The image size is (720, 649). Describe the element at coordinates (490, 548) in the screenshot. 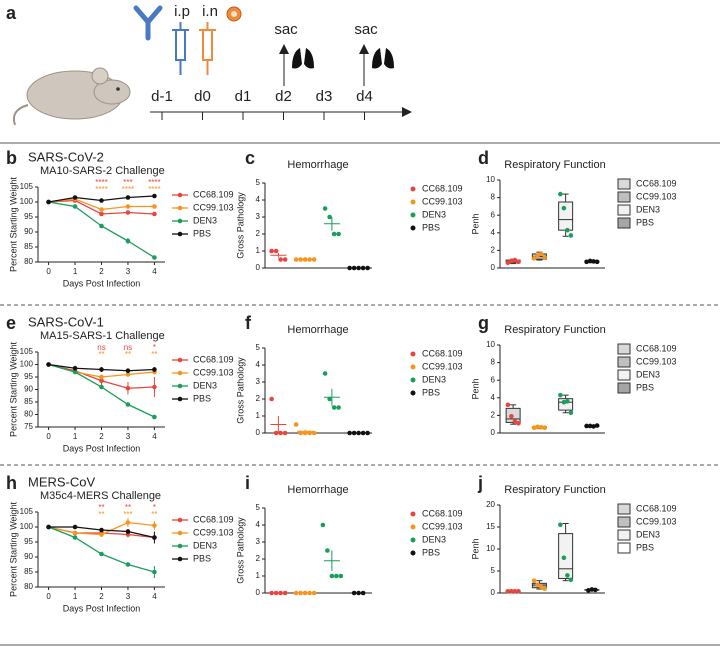

I see `y-tick-label: 10` at that location.